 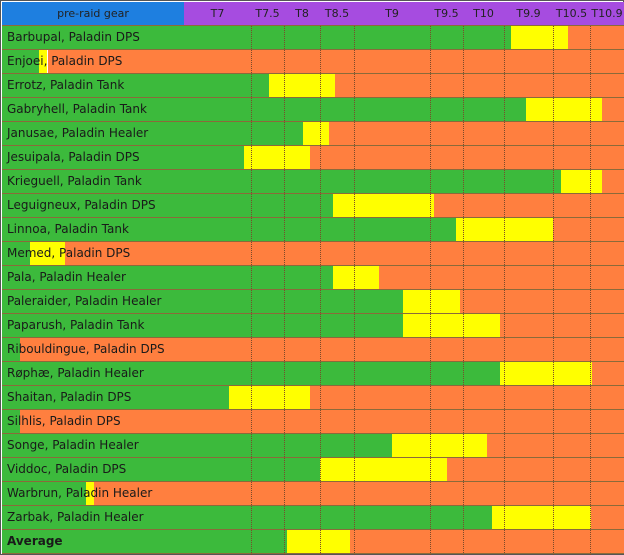 I want to click on player-row: Paleraider, Paladin Healer, so click(x=313, y=301).